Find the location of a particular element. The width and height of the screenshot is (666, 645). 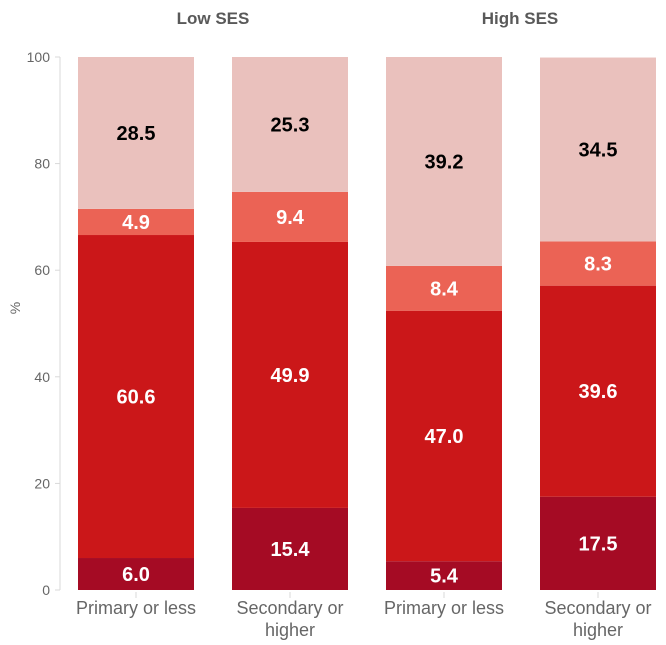

bar-value-label: 60.6 is located at coordinates (136, 398).